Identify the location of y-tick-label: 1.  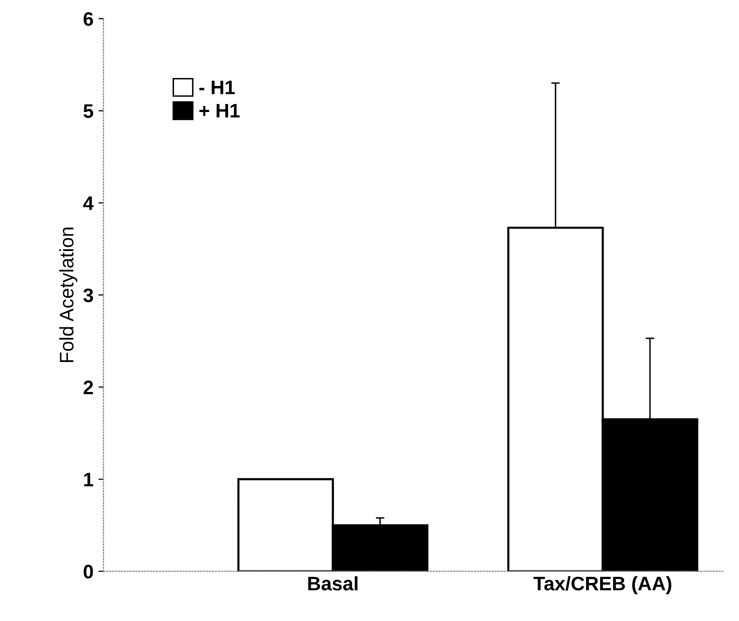
(89, 479).